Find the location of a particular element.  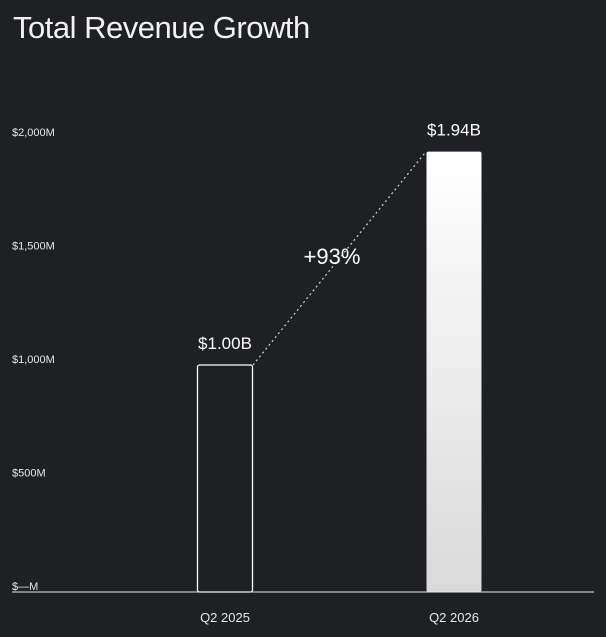

growth-connector-line is located at coordinates (339, 258).